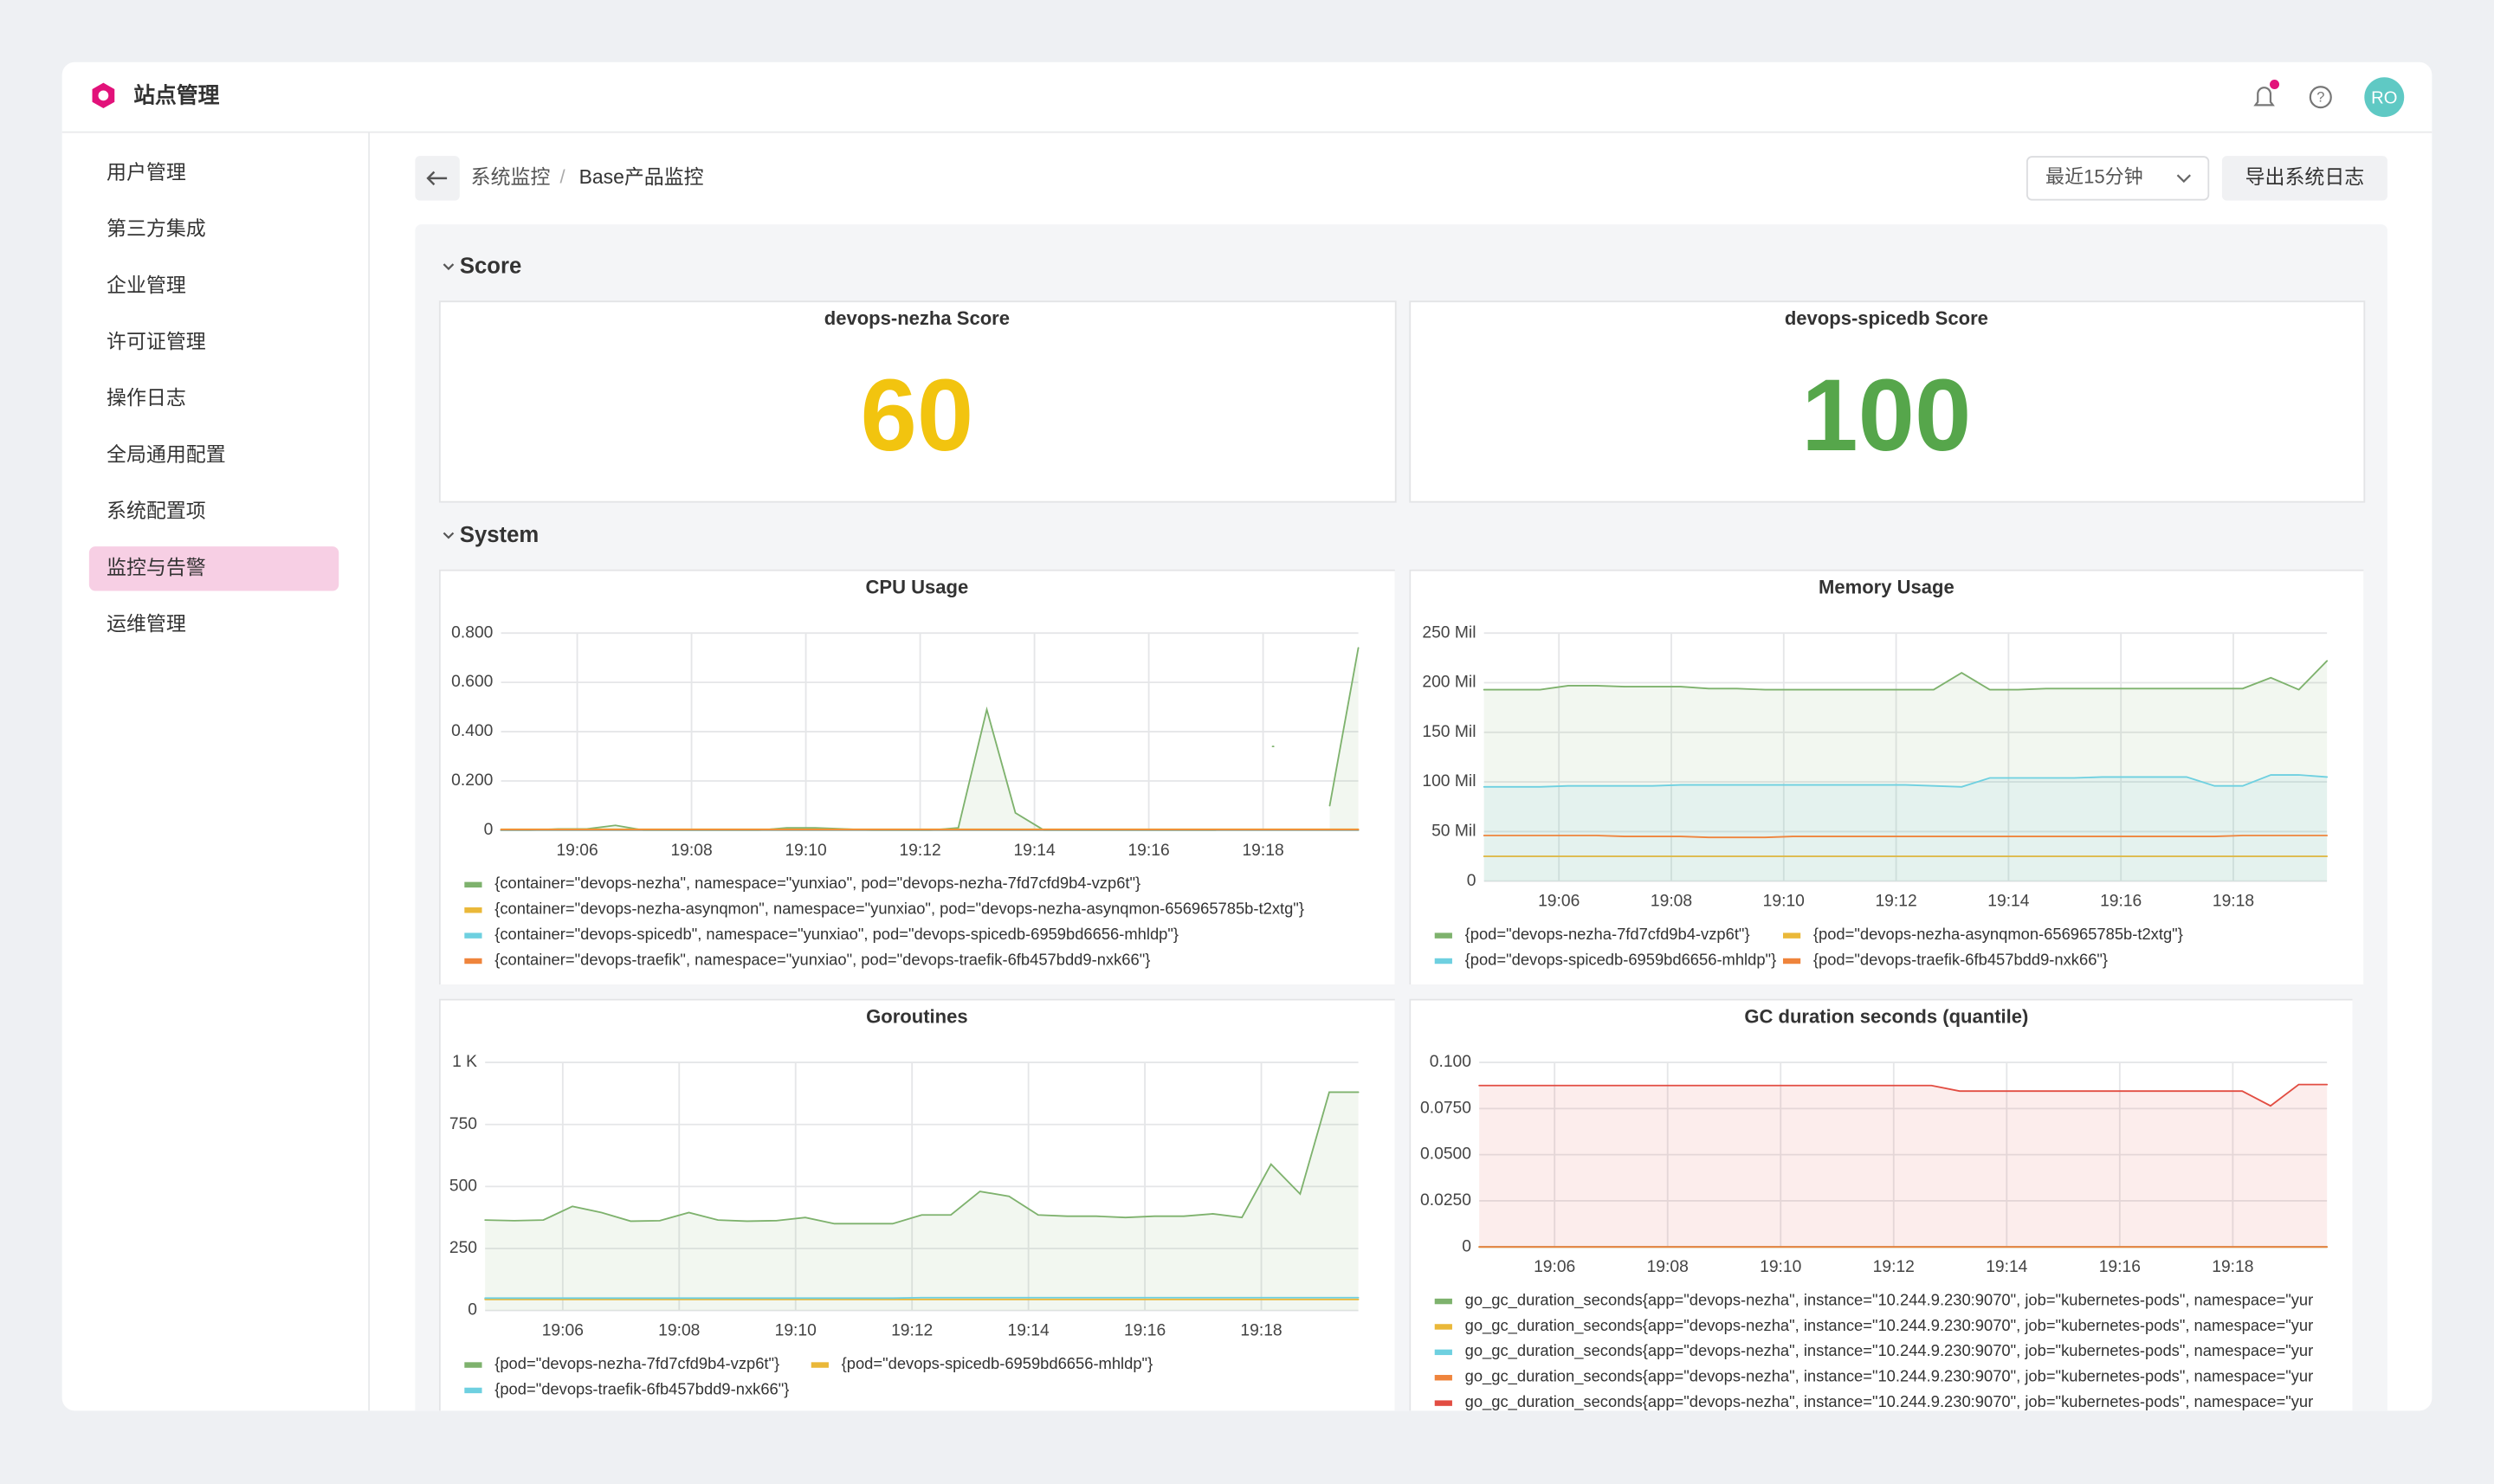 This screenshot has height=1484, width=2494. I want to click on sidebar-item: 第三方集成, so click(156, 228).